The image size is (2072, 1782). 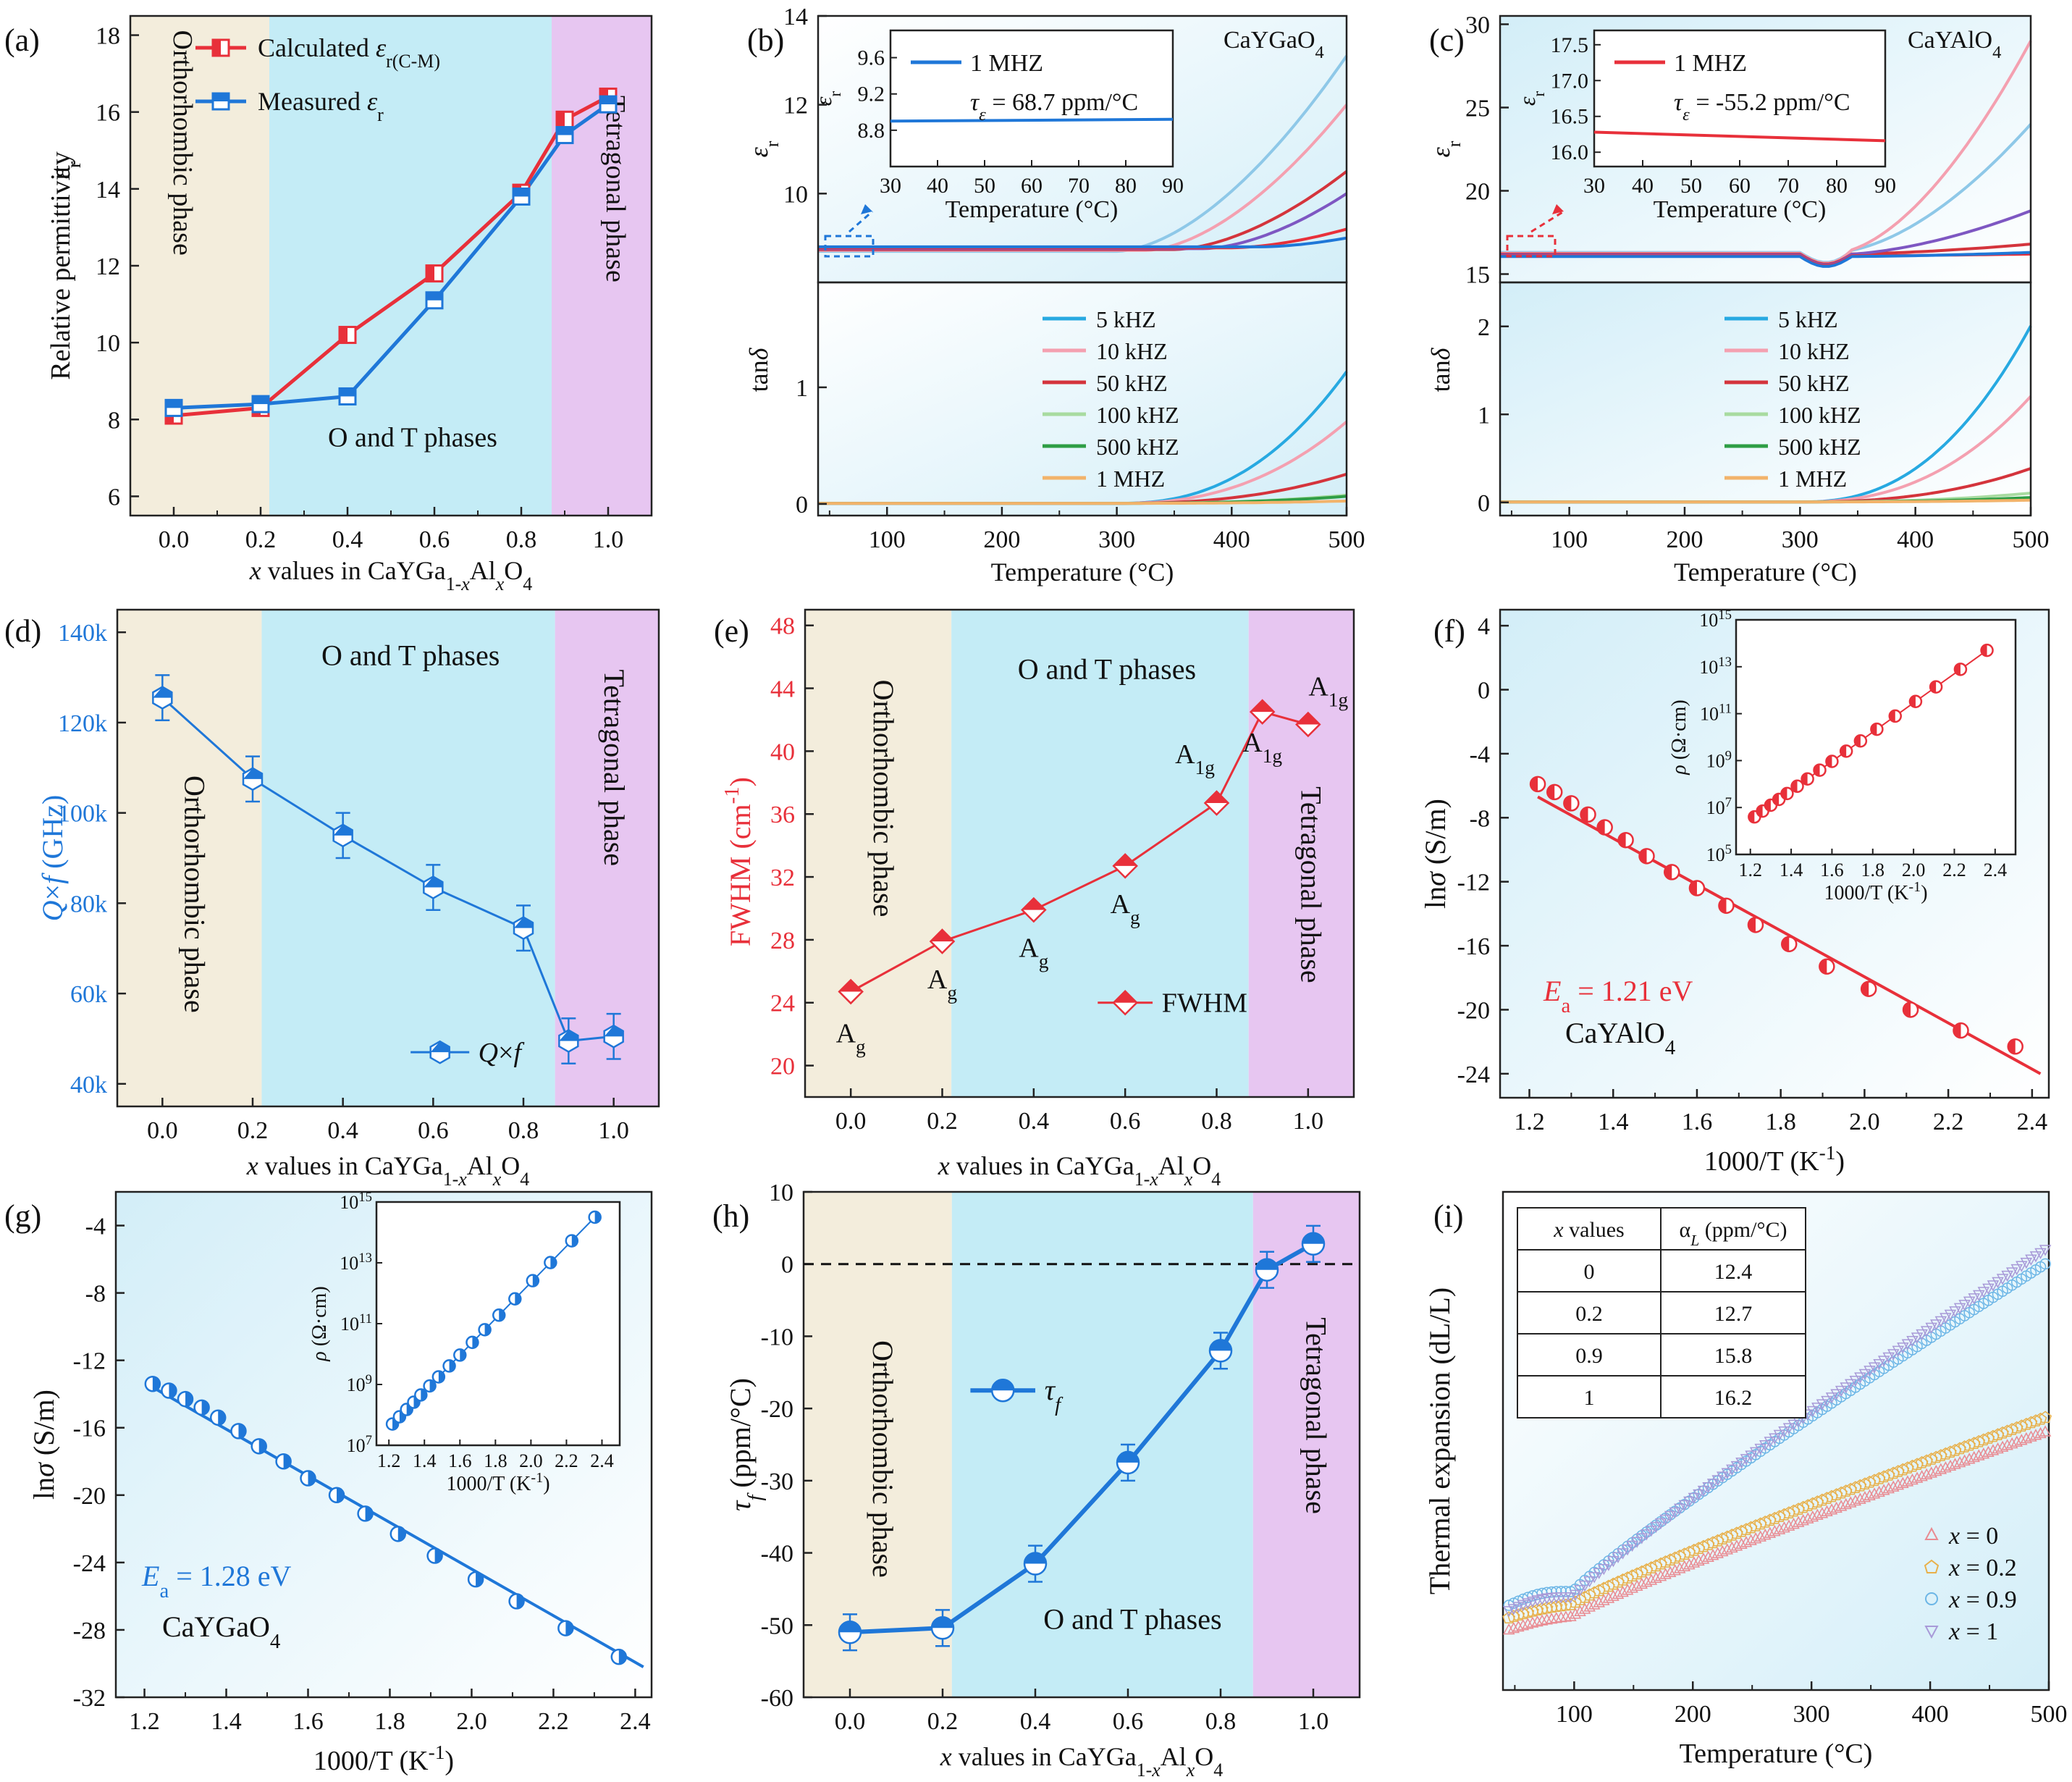 I want to click on y-axis-title: εr, so click(x=1445, y=148).